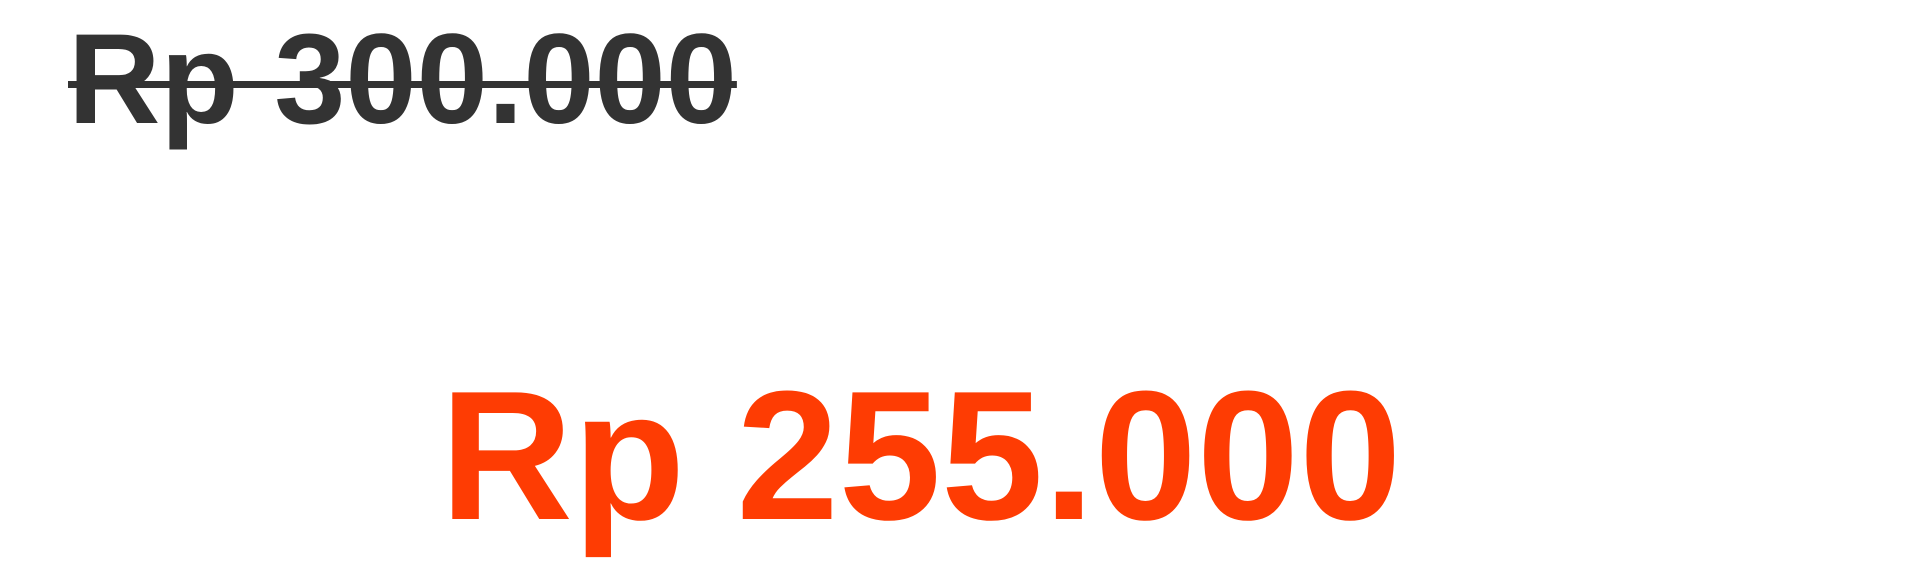  Describe the element at coordinates (402, 79) in the screenshot. I see `original-price-strikethrough: Rp 300.000` at that location.